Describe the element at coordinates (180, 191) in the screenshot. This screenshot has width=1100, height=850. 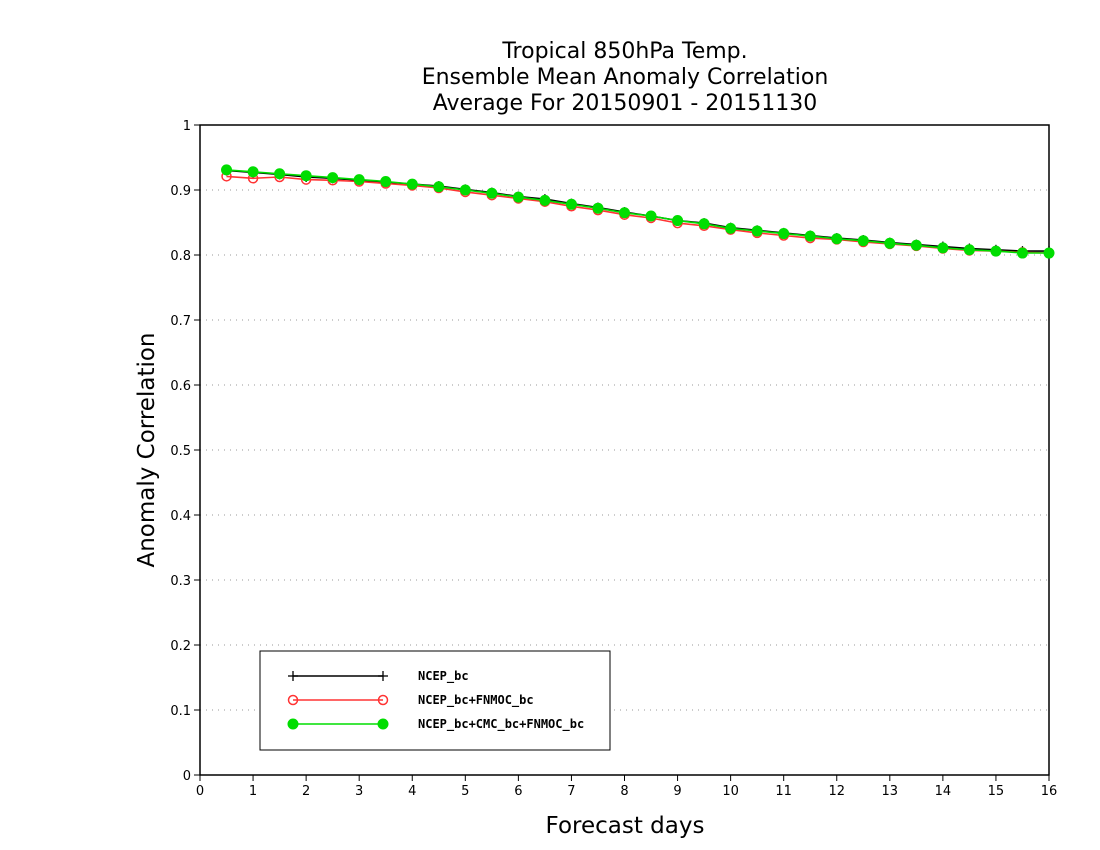
I see `y-tick-label: 0.9` at that location.